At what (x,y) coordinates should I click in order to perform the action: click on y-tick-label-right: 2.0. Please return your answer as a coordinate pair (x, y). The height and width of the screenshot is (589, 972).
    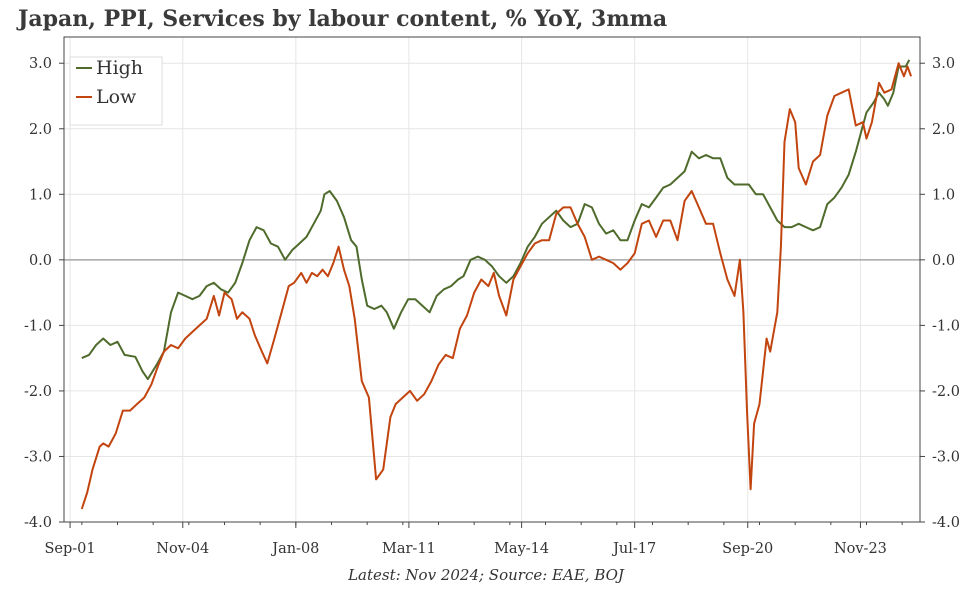
    Looking at the image, I should click on (943, 130).